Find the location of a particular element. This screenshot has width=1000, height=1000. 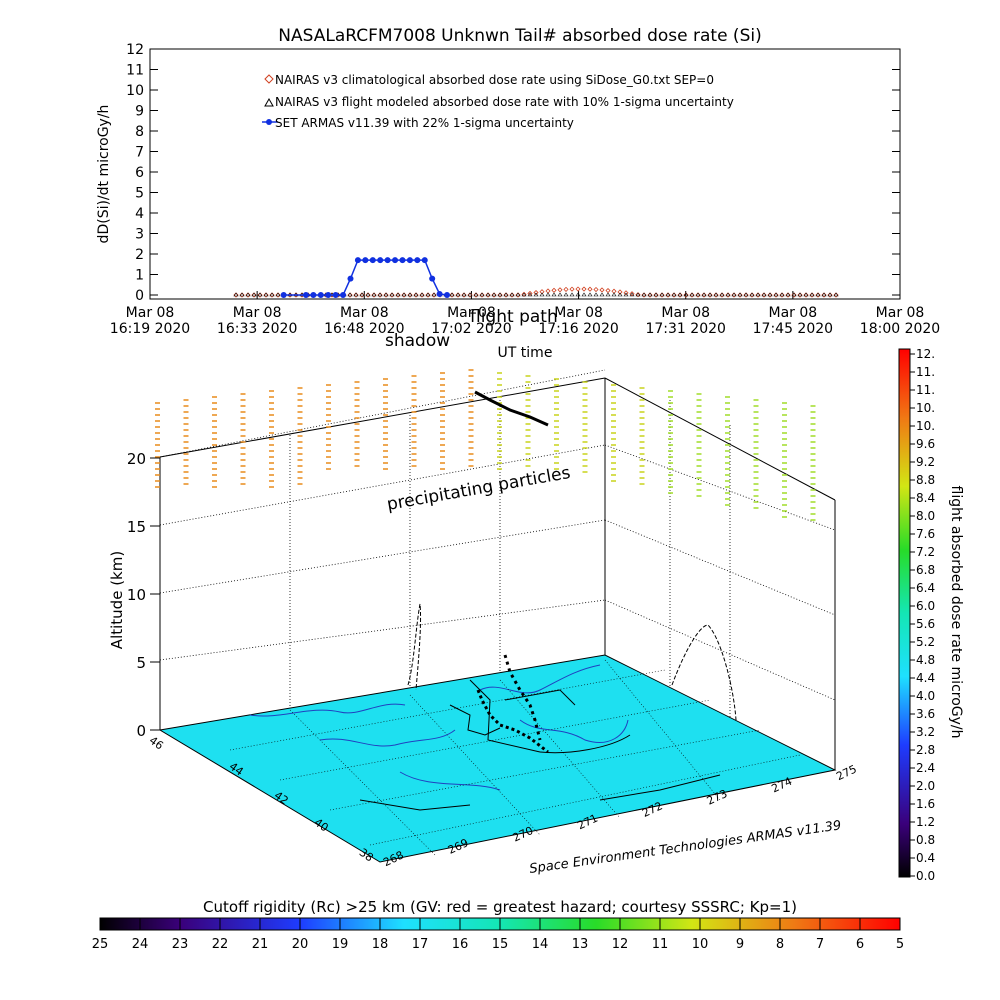

colorbar-tick-label: 4.0 is located at coordinates (925, 696).